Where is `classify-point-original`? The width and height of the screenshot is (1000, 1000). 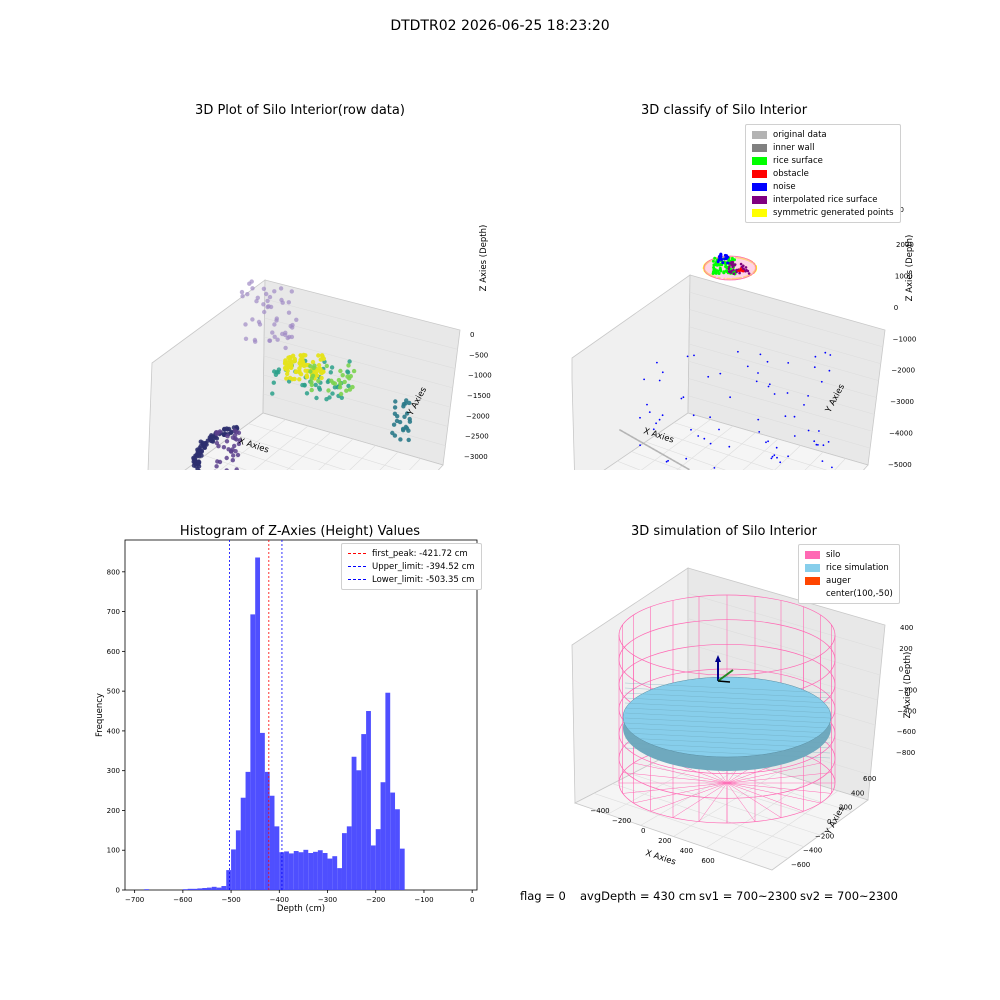
classify-point-original is located at coordinates (688, 469).